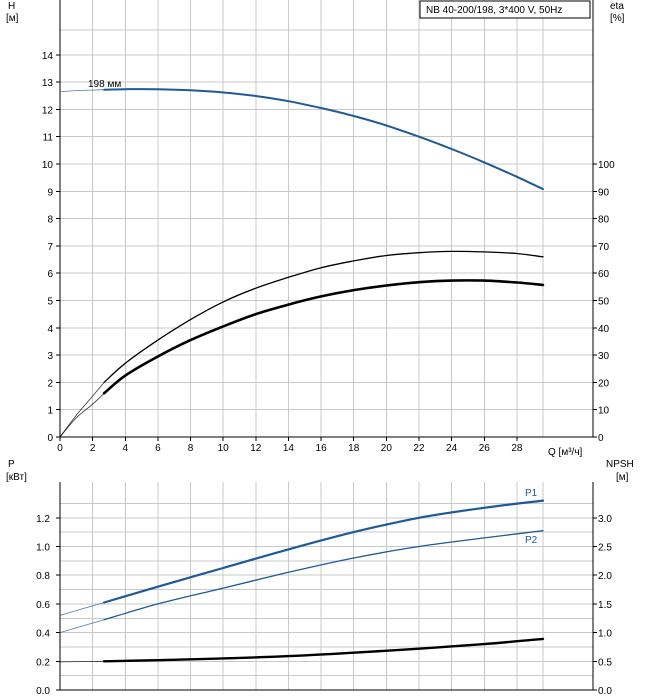 The height and width of the screenshot is (700, 658). I want to click on x-tick-label: 0, so click(60, 448).